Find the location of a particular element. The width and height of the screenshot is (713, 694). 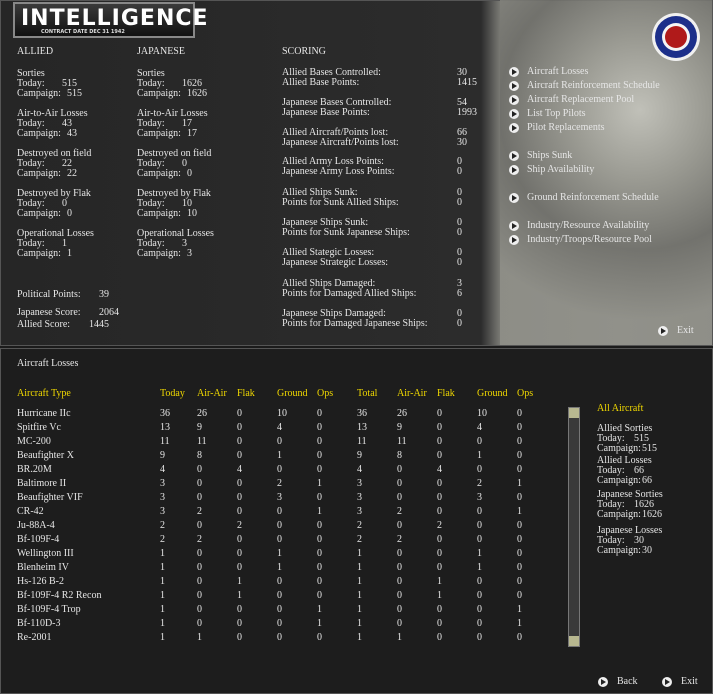

score-label: Japanese Strategic Losses: is located at coordinates (335, 262).